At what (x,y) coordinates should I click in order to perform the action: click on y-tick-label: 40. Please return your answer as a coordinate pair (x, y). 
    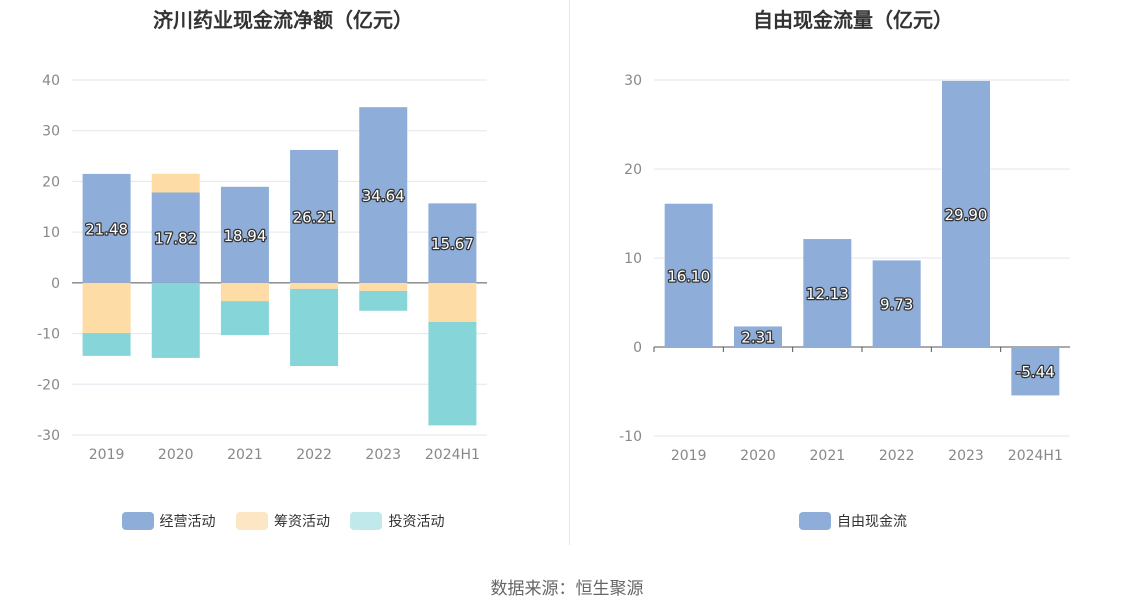
    Looking at the image, I should click on (51, 81).